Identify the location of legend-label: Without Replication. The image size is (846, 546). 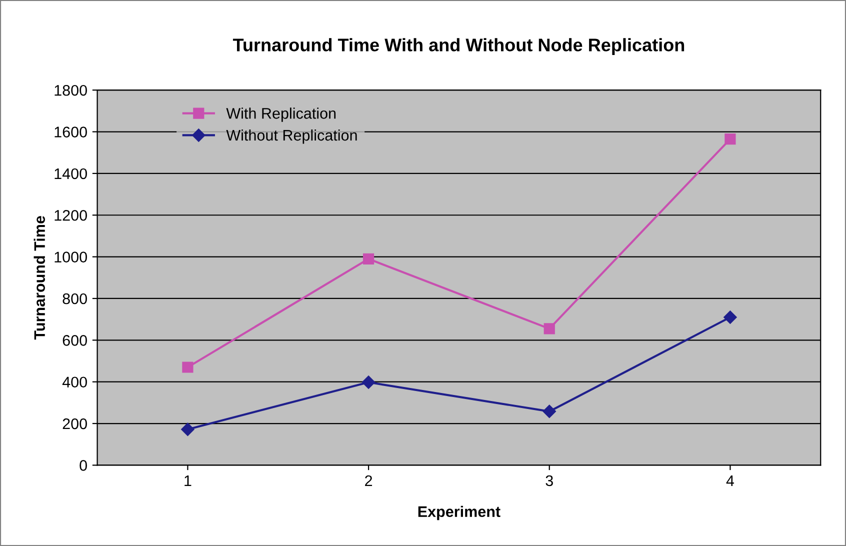
(291, 136).